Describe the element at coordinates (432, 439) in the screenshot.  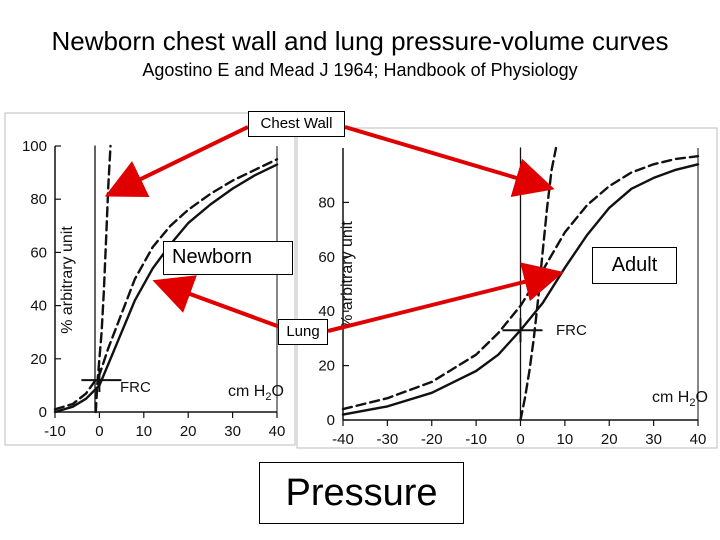
I see `x-tick-label: -20` at that location.